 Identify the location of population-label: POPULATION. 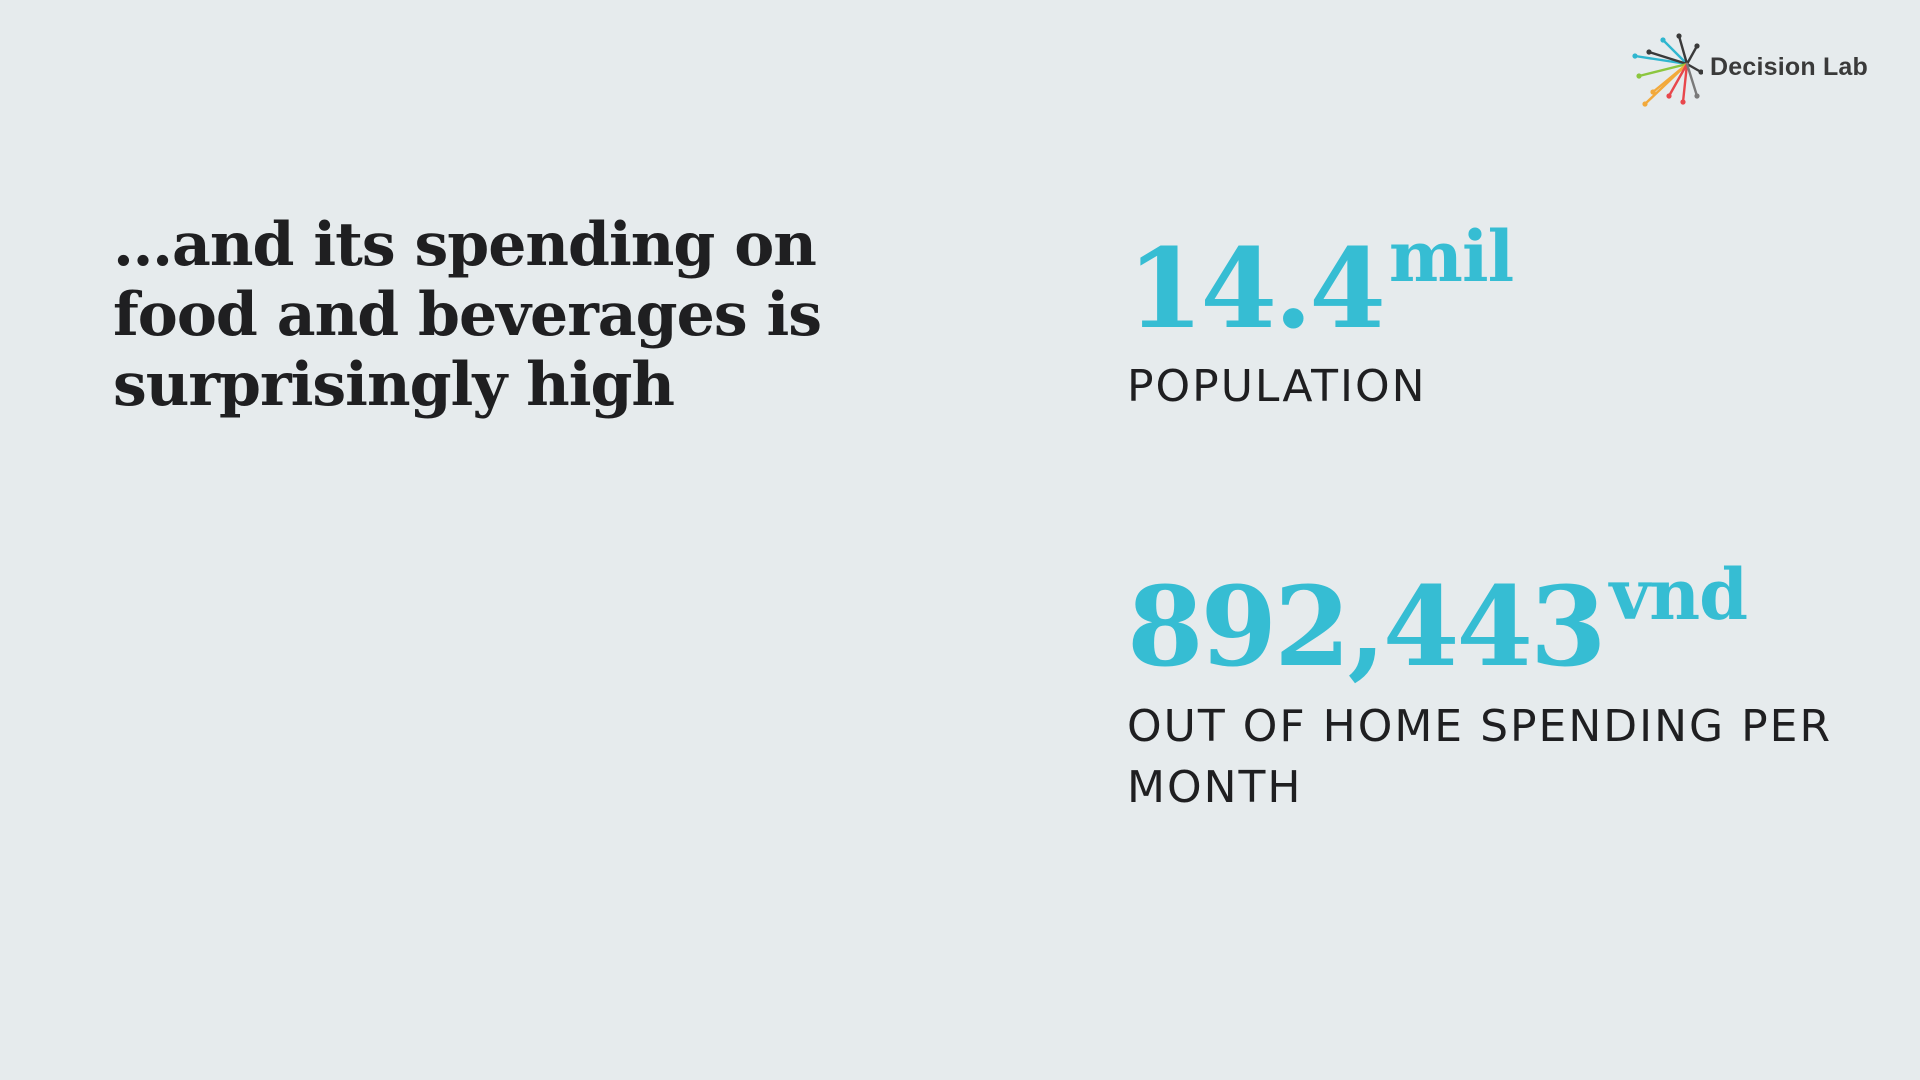
(1277, 386).